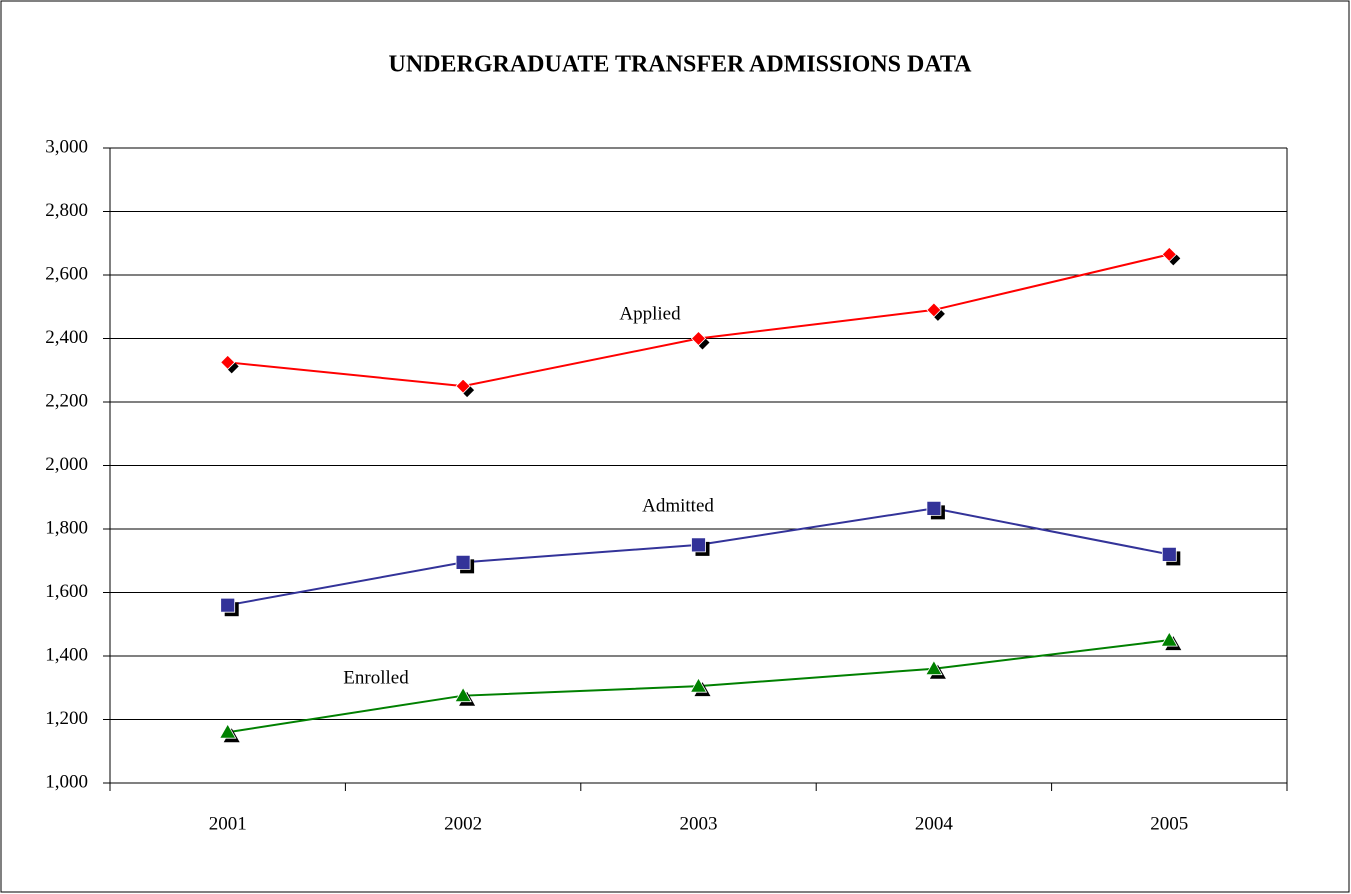 This screenshot has width=1351, height=894. Describe the element at coordinates (66, 337) in the screenshot. I see `y-tick-label: 2,400` at that location.